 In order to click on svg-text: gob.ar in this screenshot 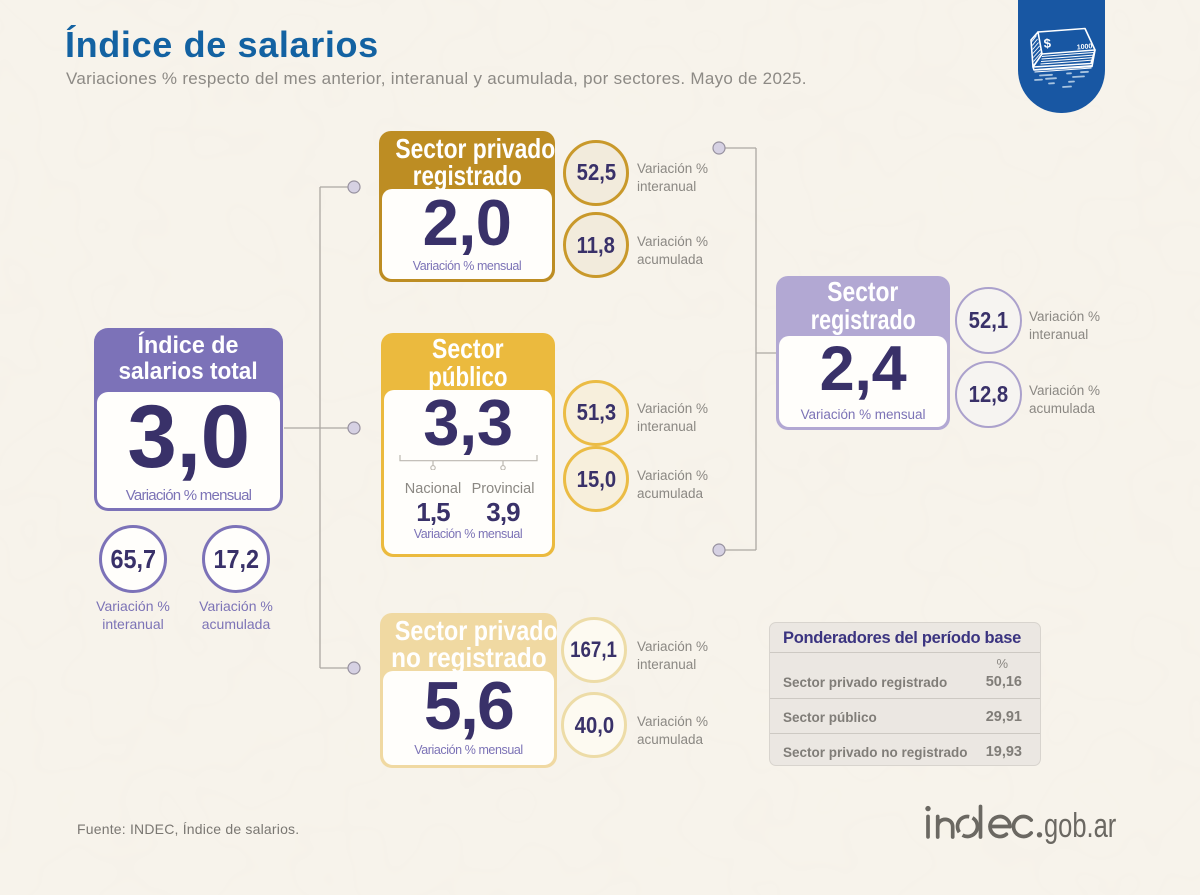, I will do `click(1080, 826)`.